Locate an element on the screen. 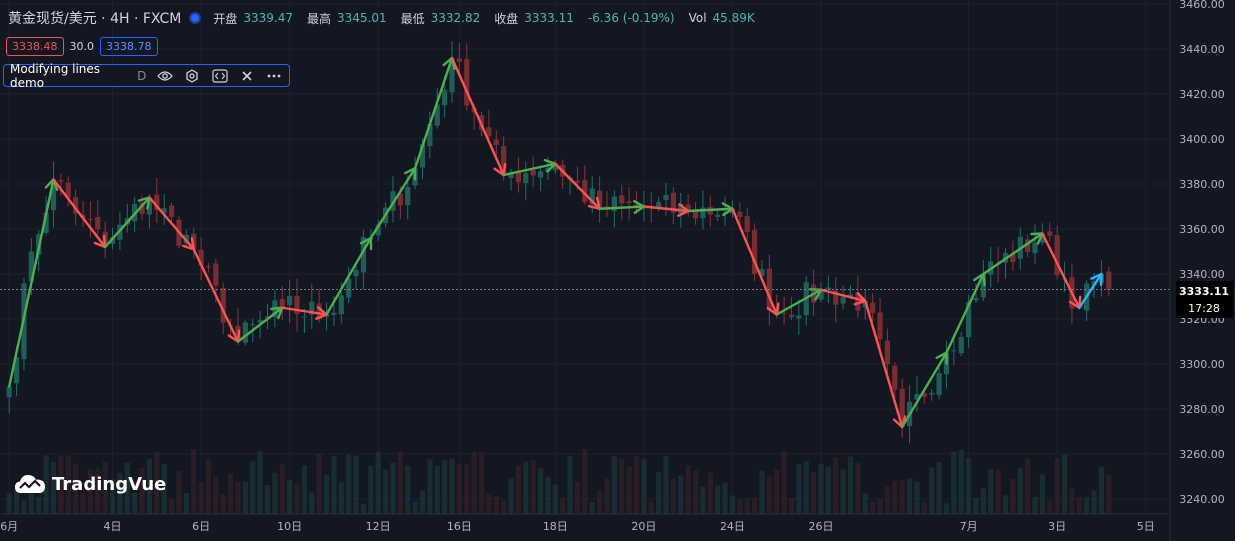 This screenshot has width=1235, height=541. ask-price-button: 3338.78 is located at coordinates (129, 46).